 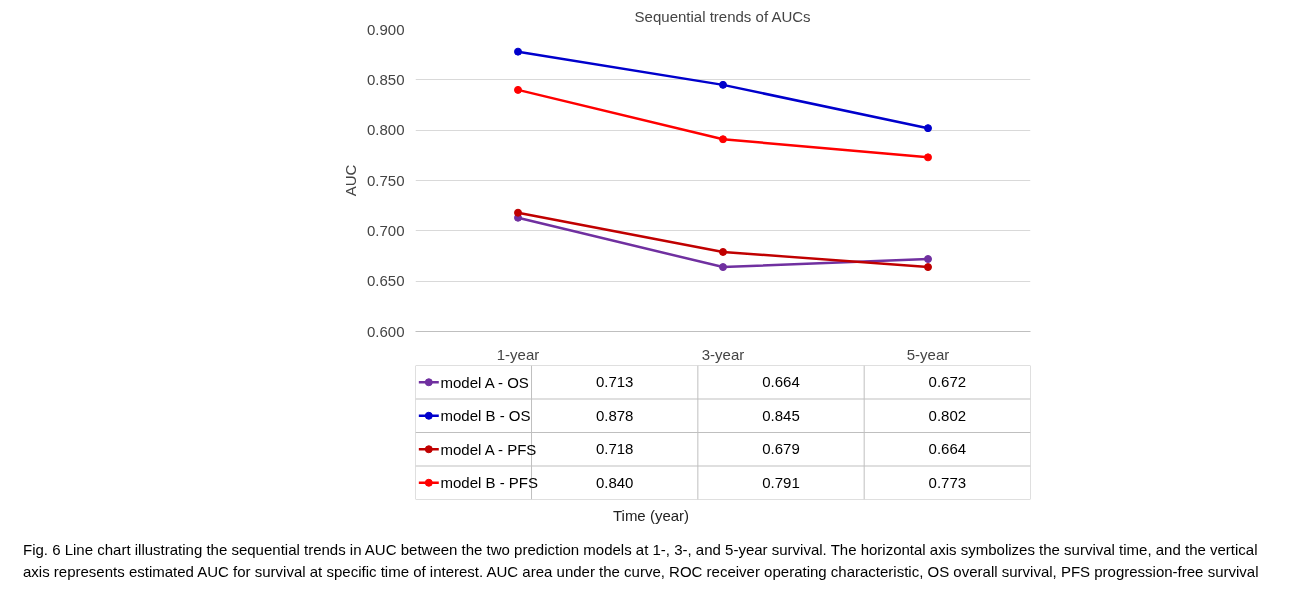 I want to click on data-label: 0.718, so click(x=614, y=449).